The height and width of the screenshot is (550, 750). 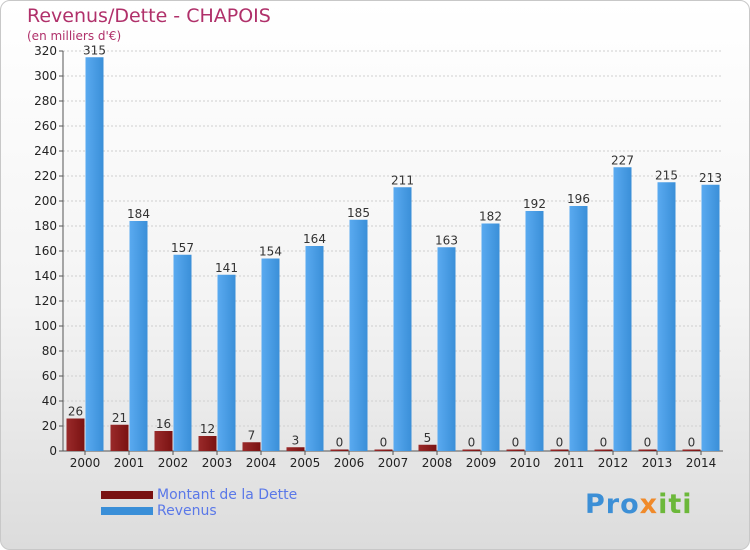 What do you see at coordinates (296, 440) in the screenshot?
I see `data-label-debt: 3` at bounding box center [296, 440].